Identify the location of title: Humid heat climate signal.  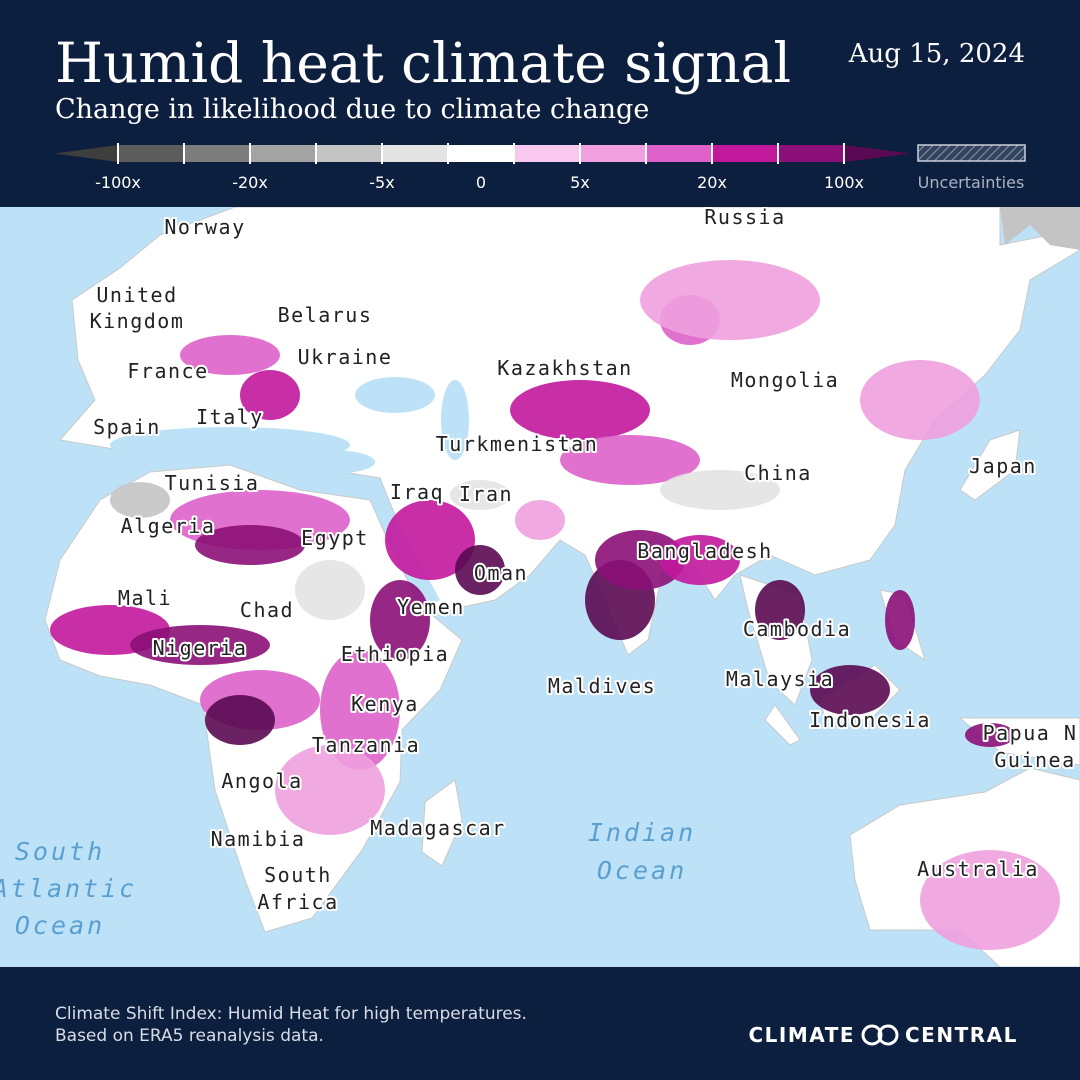
(423, 63).